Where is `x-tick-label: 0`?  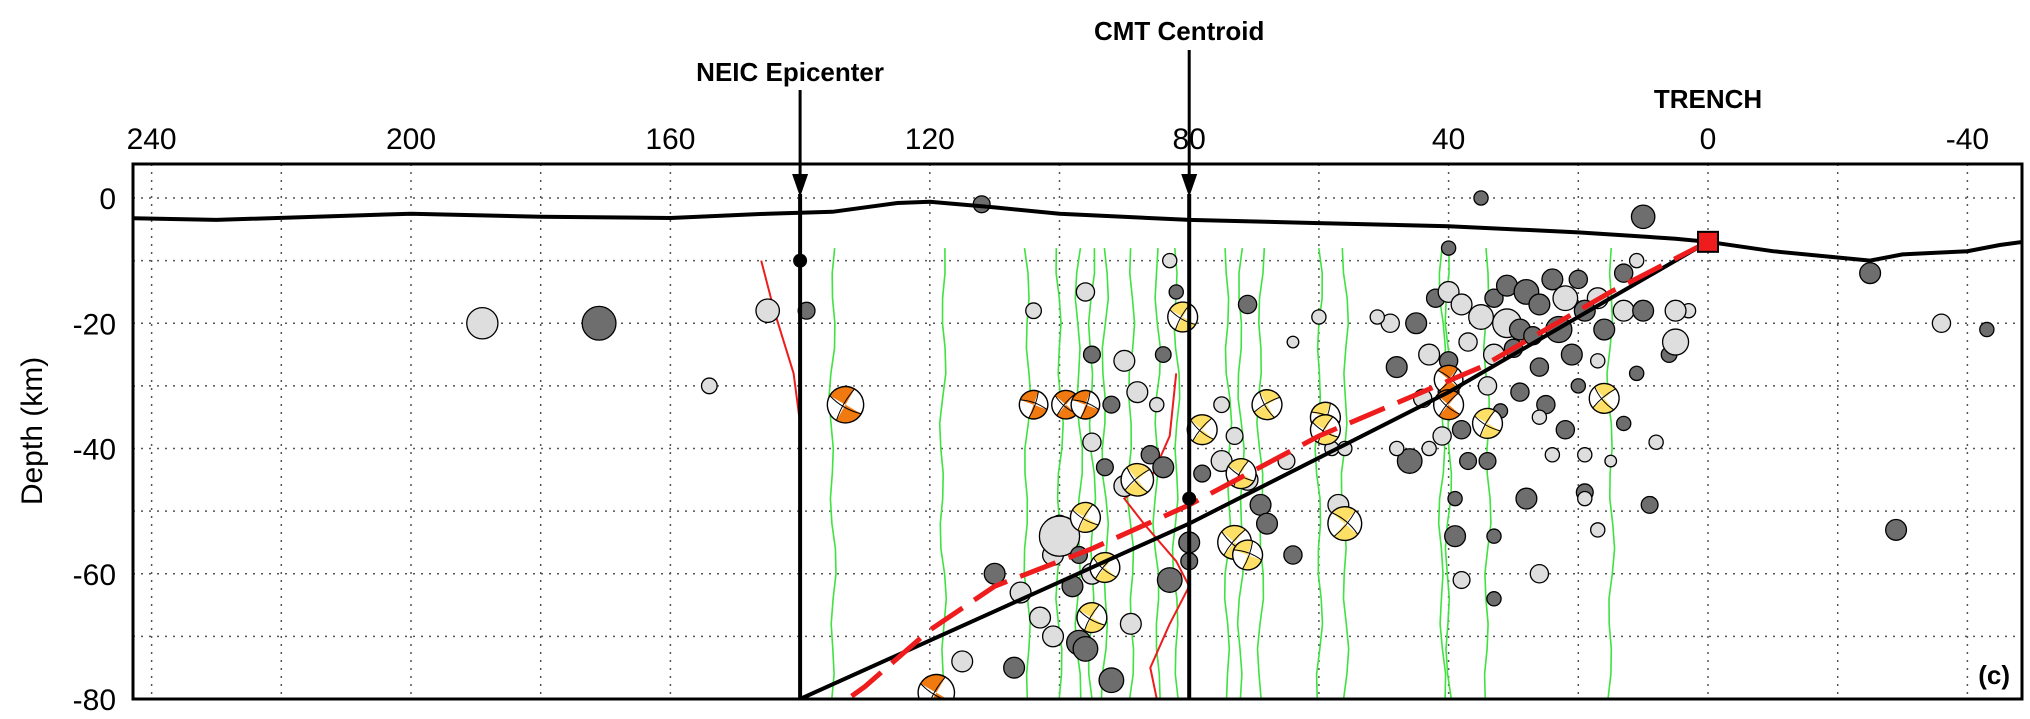
x-tick-label: 0 is located at coordinates (1708, 139).